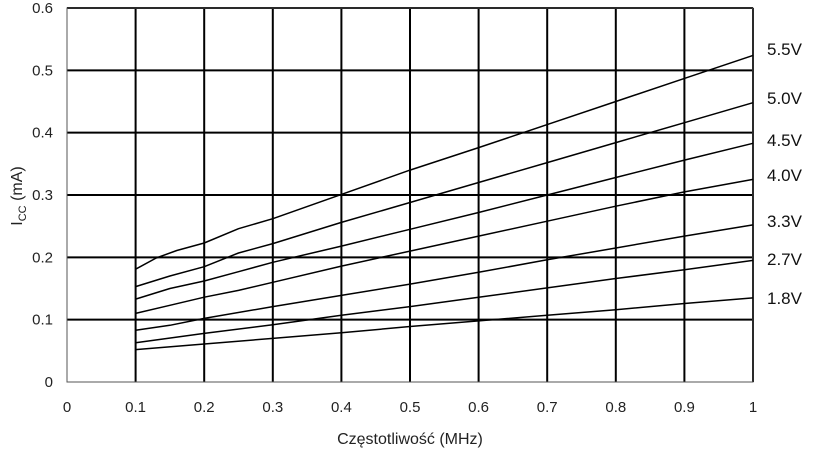 This screenshot has height=451, width=823. I want to click on y-axis-ticks: 0 0.1 0.2 0.3 0.4 0.5 0.6, so click(42, 195).